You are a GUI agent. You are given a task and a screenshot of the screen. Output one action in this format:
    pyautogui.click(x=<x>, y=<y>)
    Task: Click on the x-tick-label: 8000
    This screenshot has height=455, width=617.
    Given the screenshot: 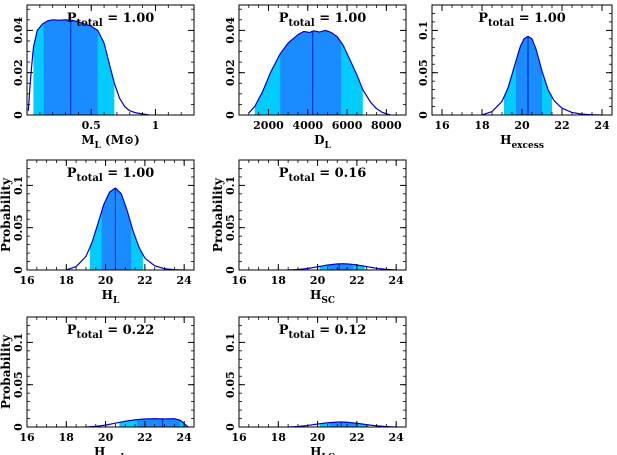 What is the action you would take?
    pyautogui.click(x=386, y=125)
    